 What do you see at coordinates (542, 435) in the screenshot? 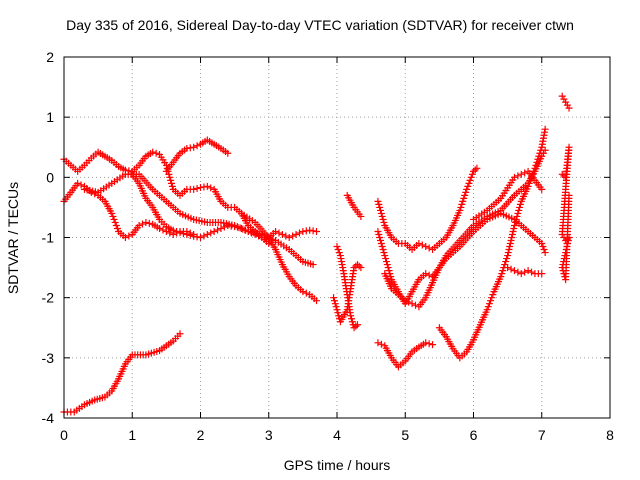
I see `x-tick-label: 7` at bounding box center [542, 435].